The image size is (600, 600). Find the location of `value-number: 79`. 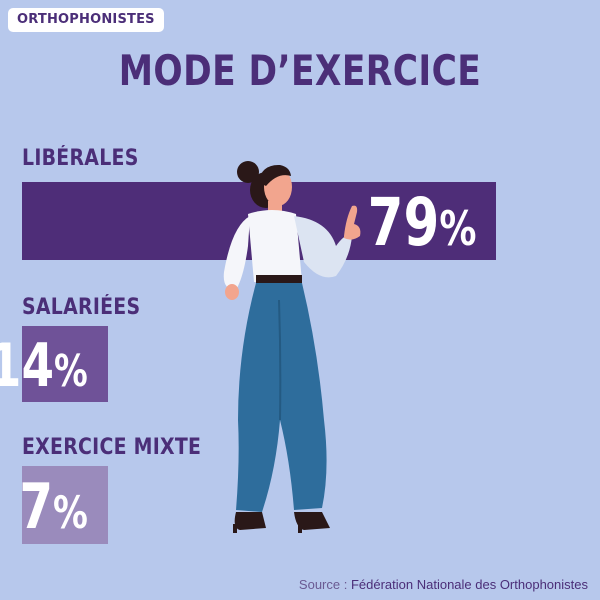

value-number: 79 is located at coordinates (403, 222).